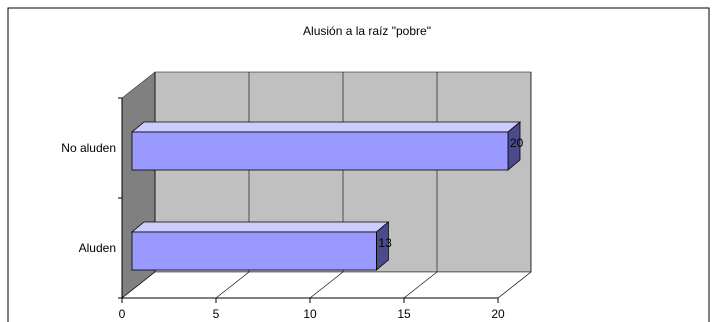 Image resolution: width=716 pixels, height=322 pixels. What do you see at coordinates (385, 243) in the screenshot?
I see `data-label: 13` at bounding box center [385, 243].